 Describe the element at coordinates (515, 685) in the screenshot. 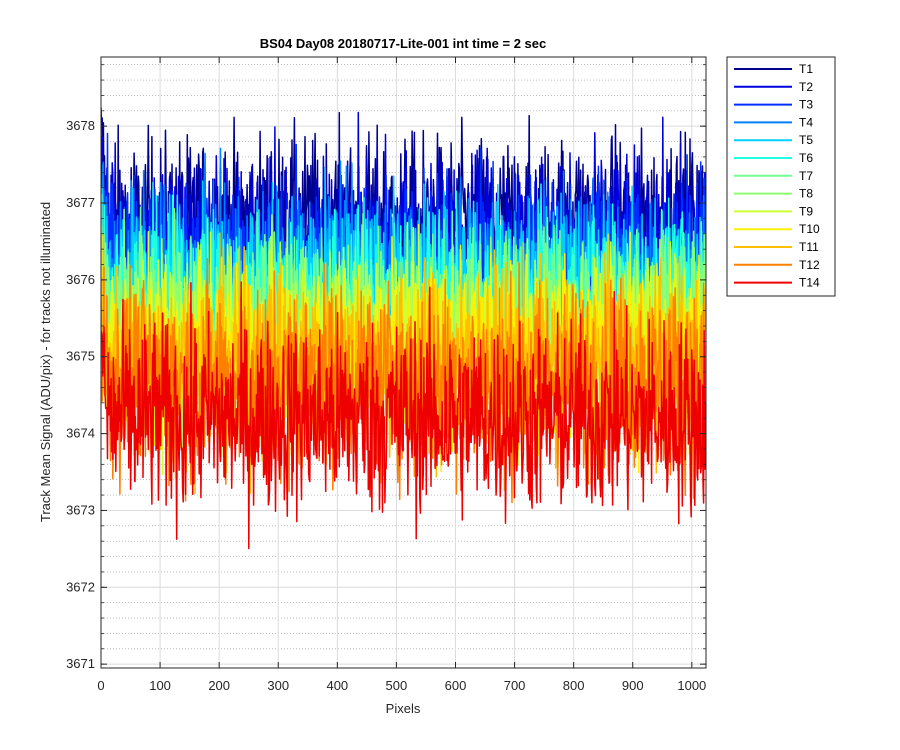

I see `x-tick-label: 700` at that location.